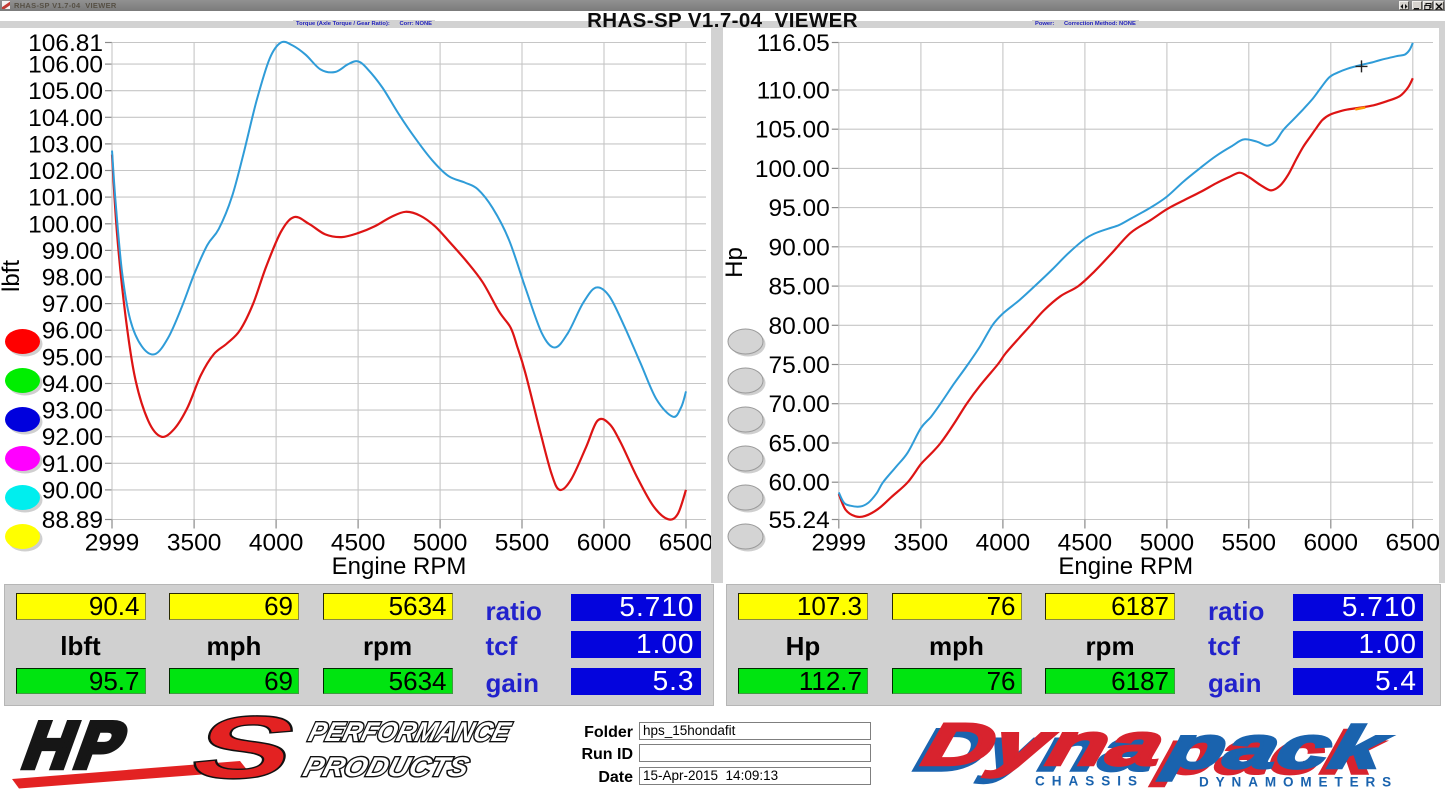 The image size is (1445, 789). I want to click on svg-text: 65.00, so click(798, 443).